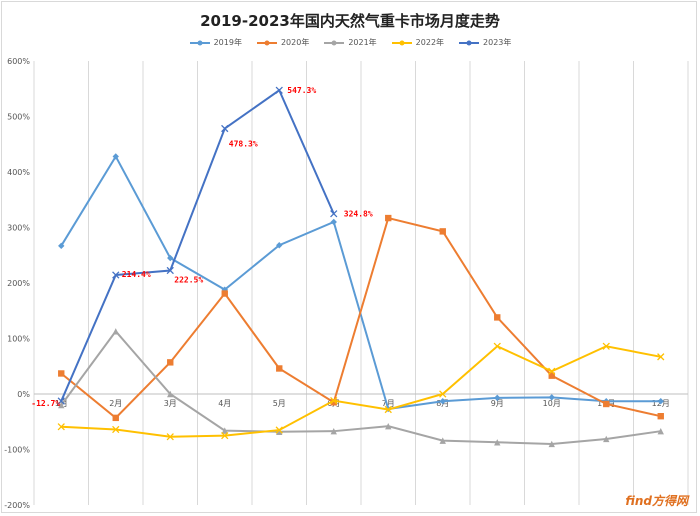 The image size is (700, 516). I want to click on chart-title: 2019-2023年国内天然气重卡市场月度走势, so click(350, 21).